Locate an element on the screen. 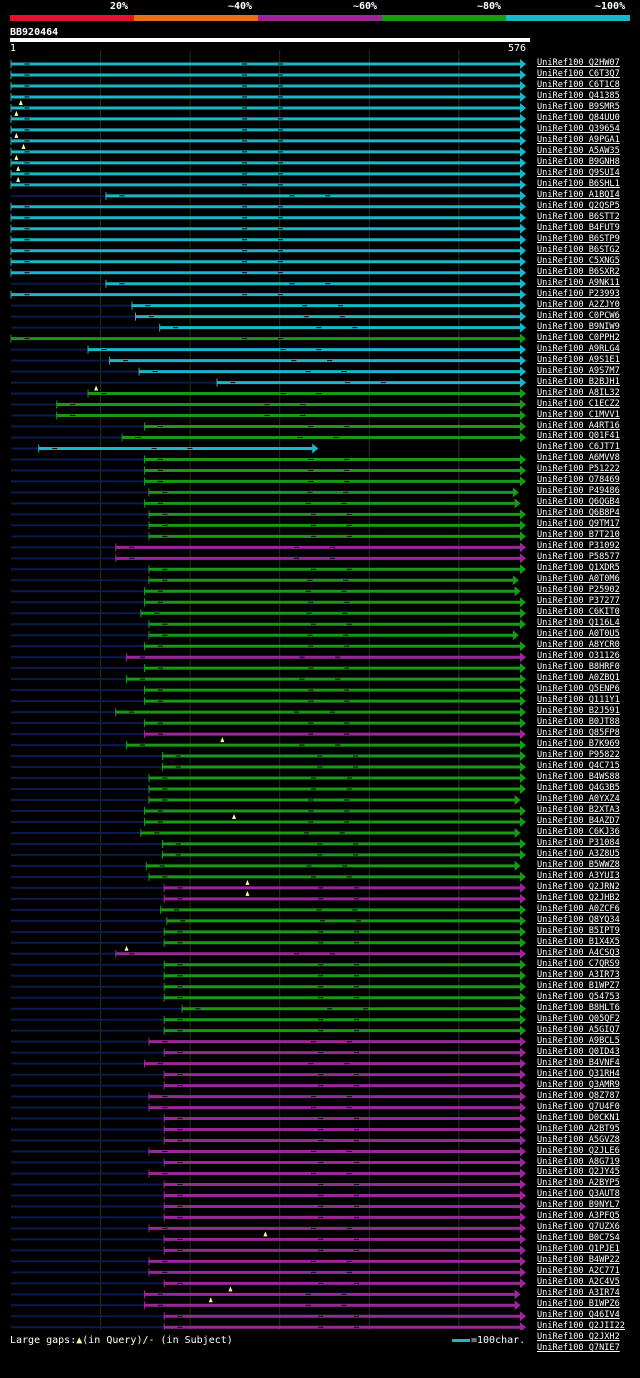 The height and width of the screenshot is (1378, 640). hit-link: UniRef100_B7K969 is located at coordinates (578, 744).